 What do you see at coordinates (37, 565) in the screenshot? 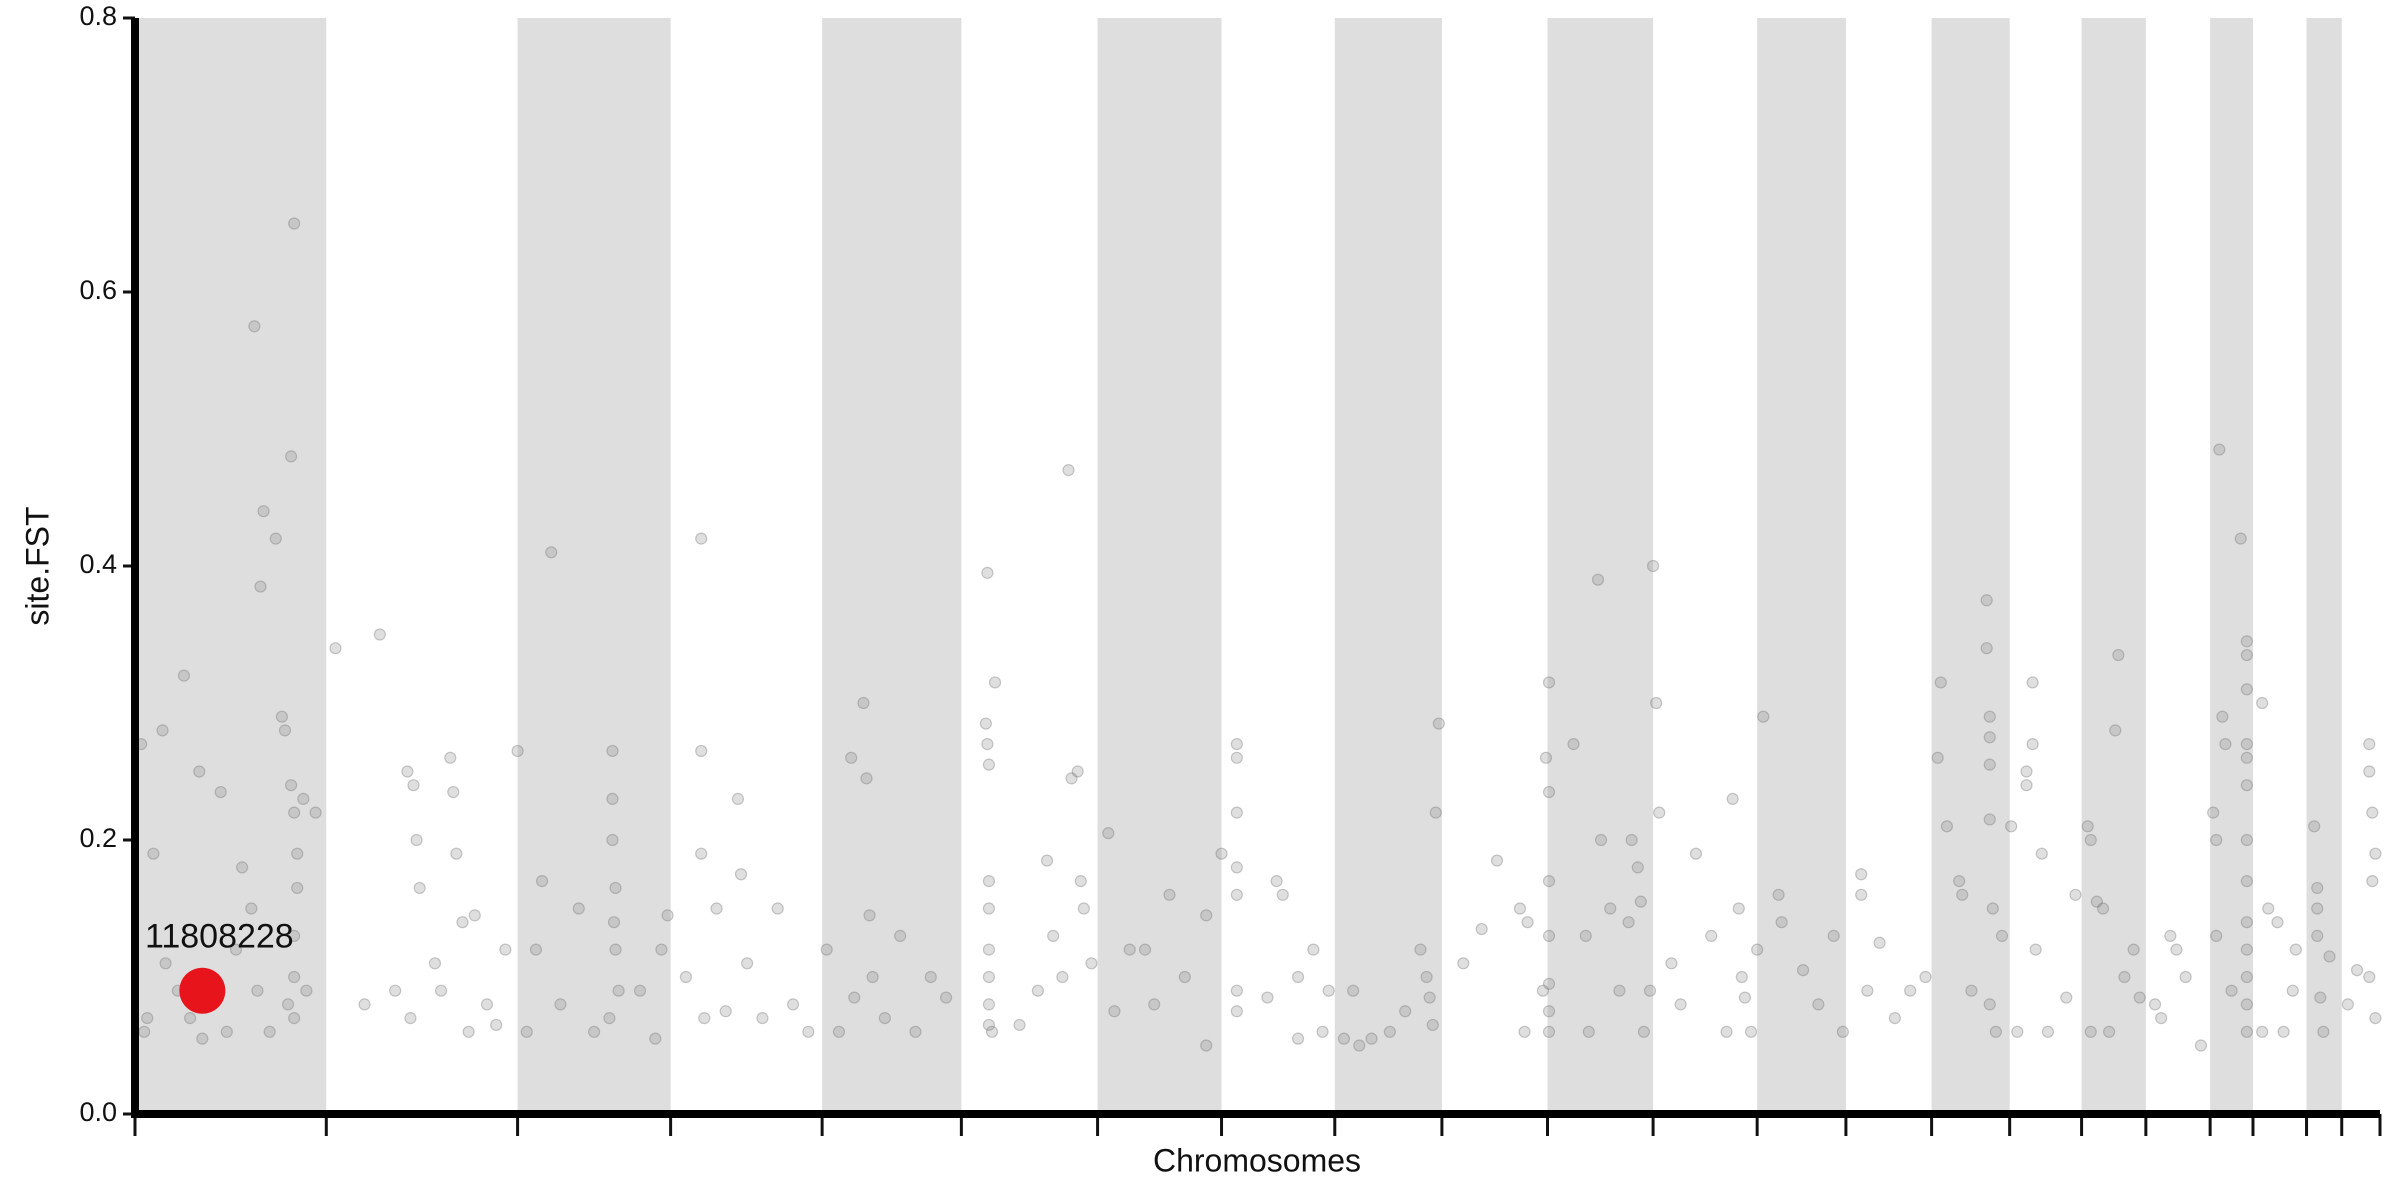
I see `y-axis-label: site.FST` at bounding box center [37, 565].